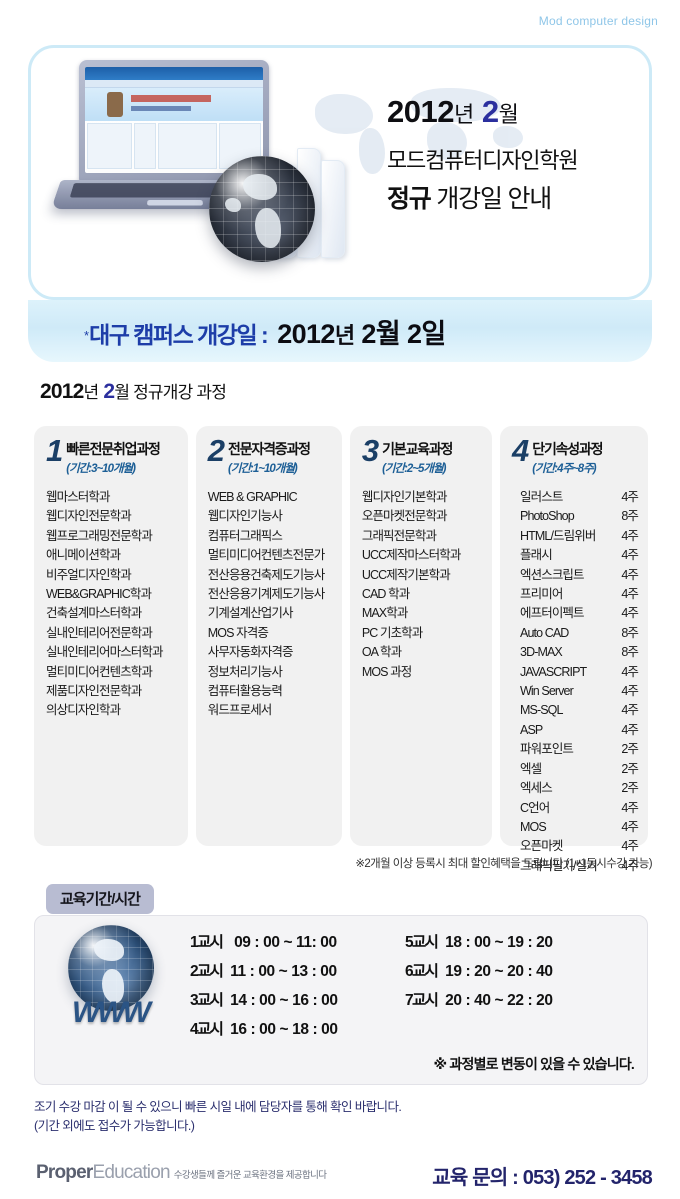 This screenshot has width=680, height=1199. I want to click on course-name: 엑션스크립트, so click(552, 574).